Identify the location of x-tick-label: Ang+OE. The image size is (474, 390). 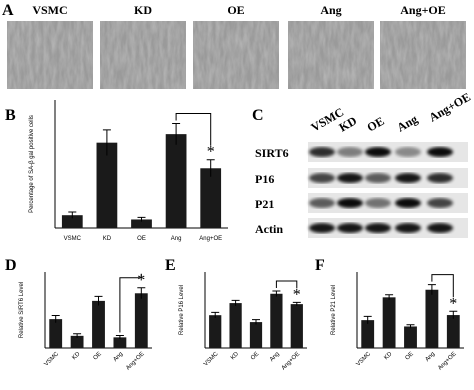
(447, 361).